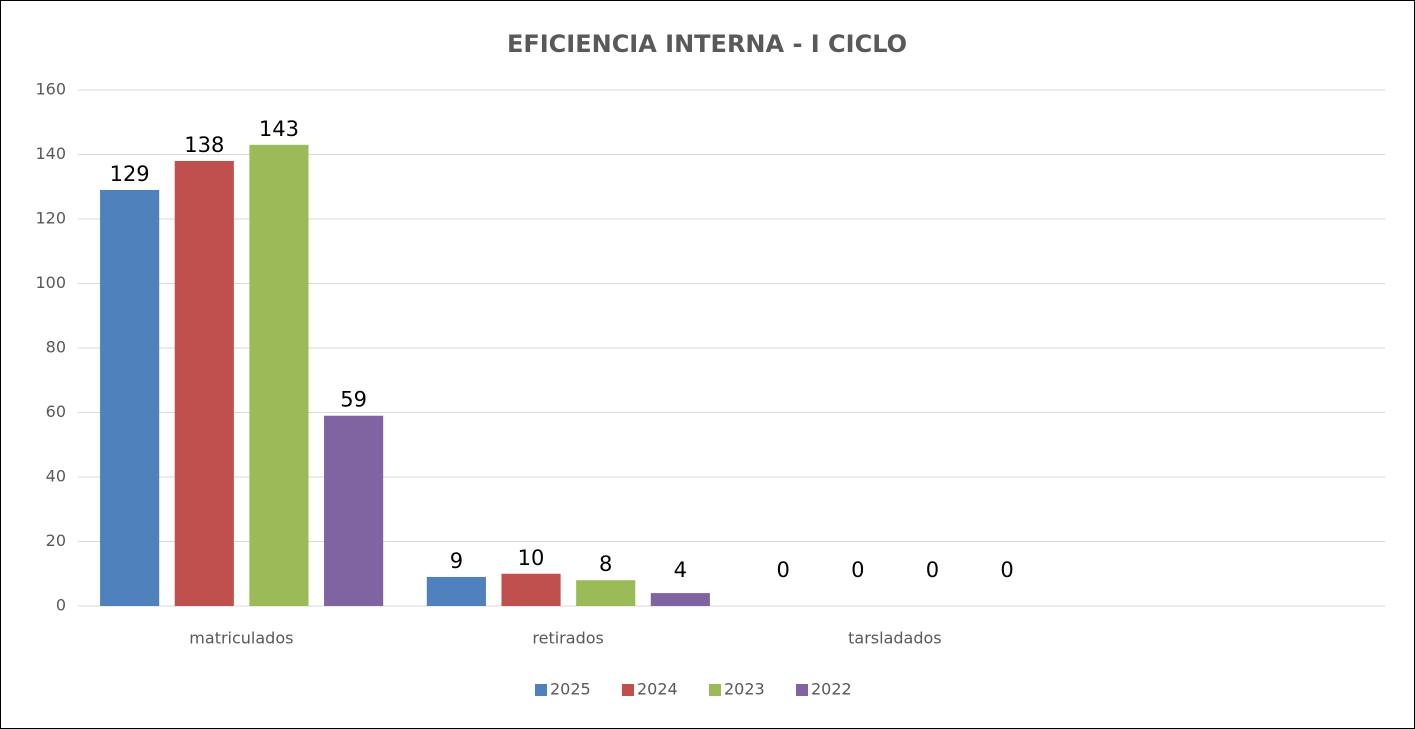 This screenshot has width=1415, height=729. I want to click on data-label: 9, so click(456, 561).